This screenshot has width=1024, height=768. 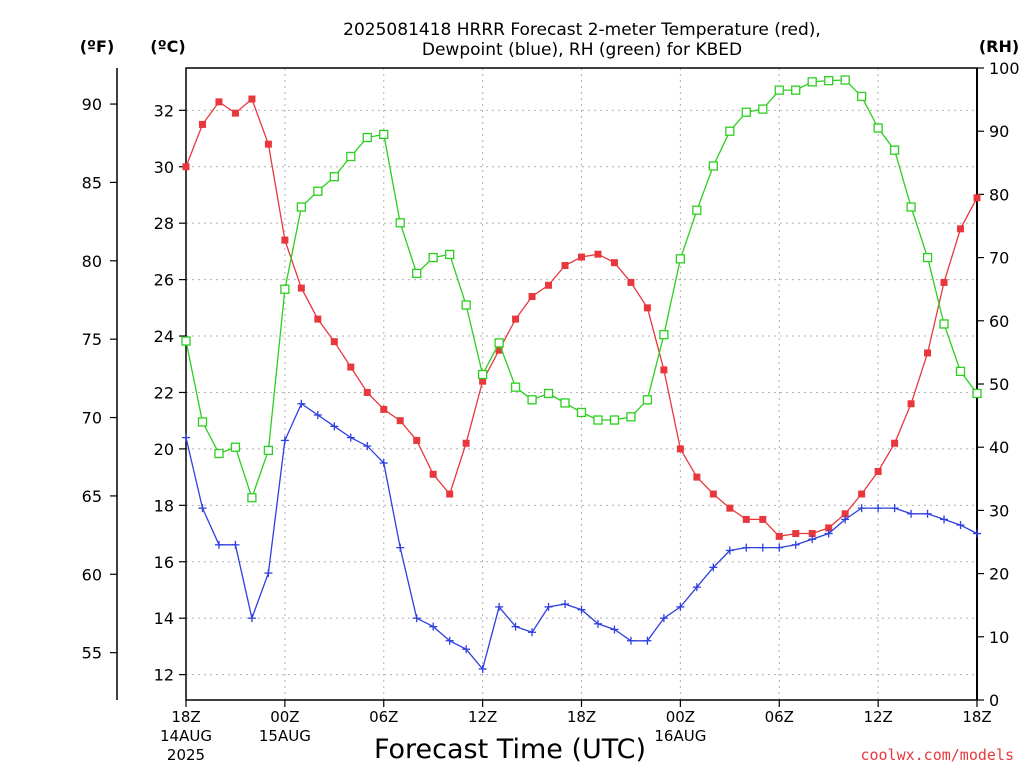 I want to click on celsius-tick-label: 22, so click(x=164, y=392).